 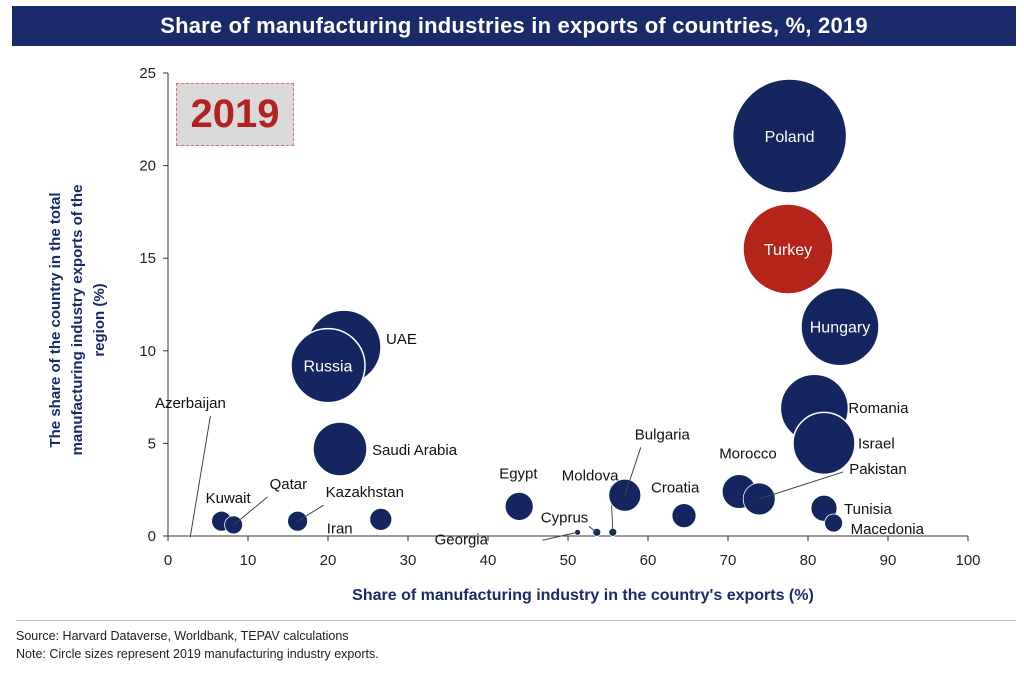 What do you see at coordinates (99, 319) in the screenshot?
I see `y-axis-title-line: region (%)` at bounding box center [99, 319].